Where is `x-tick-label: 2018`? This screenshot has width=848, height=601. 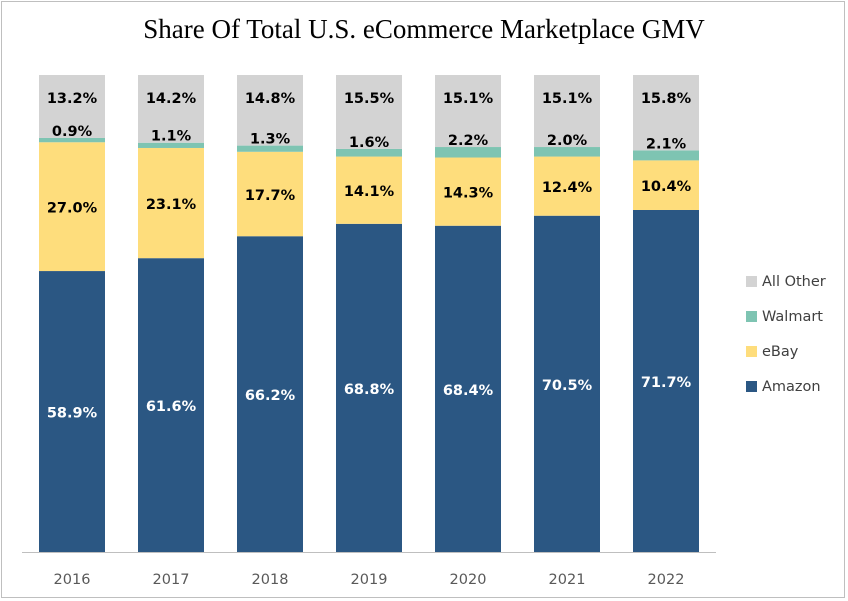
x-tick-label: 2018 is located at coordinates (270, 580).